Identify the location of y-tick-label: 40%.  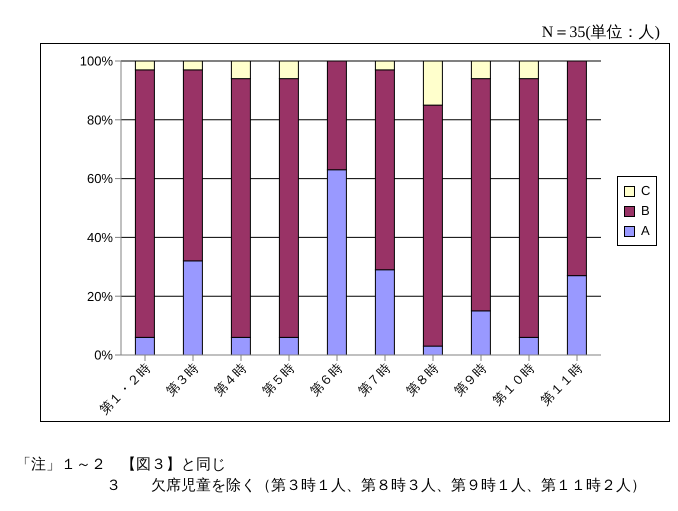
(100, 238).